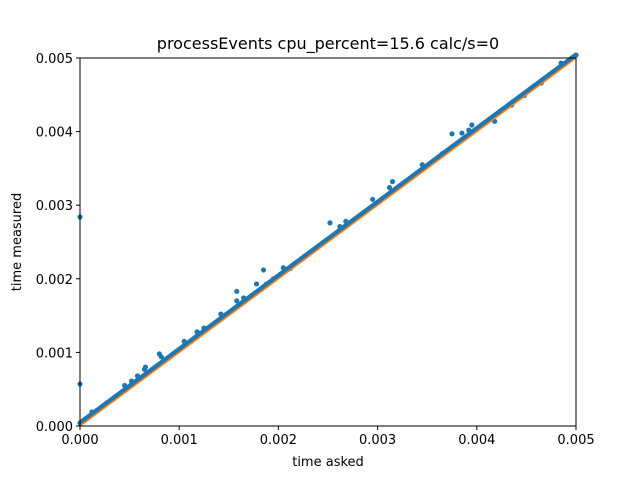  What do you see at coordinates (377, 440) in the screenshot?
I see `x-tick-label: 0.003` at bounding box center [377, 440].